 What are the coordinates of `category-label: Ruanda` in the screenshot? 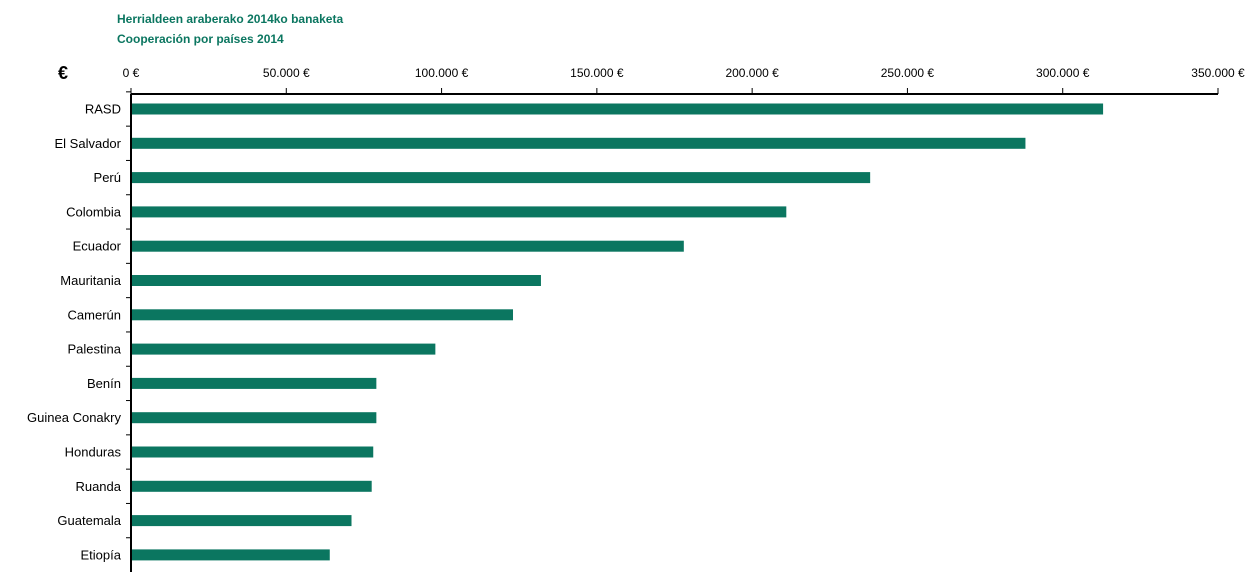 It's located at (98, 486).